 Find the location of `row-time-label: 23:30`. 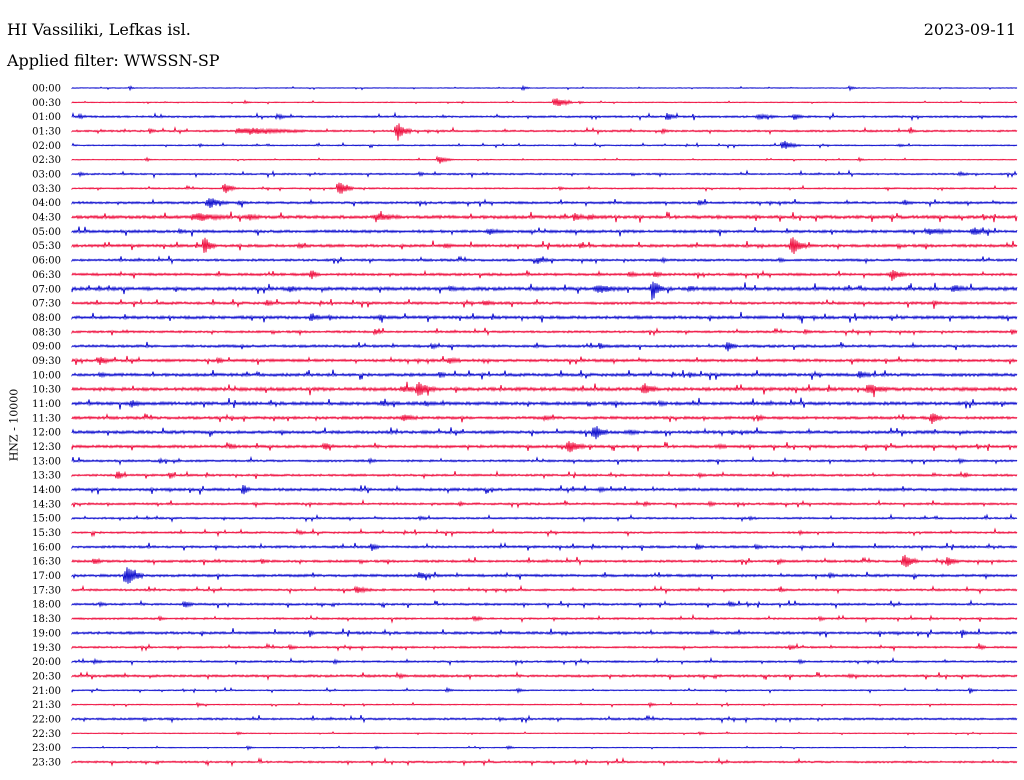

row-time-label: 23:30 is located at coordinates (46, 762).